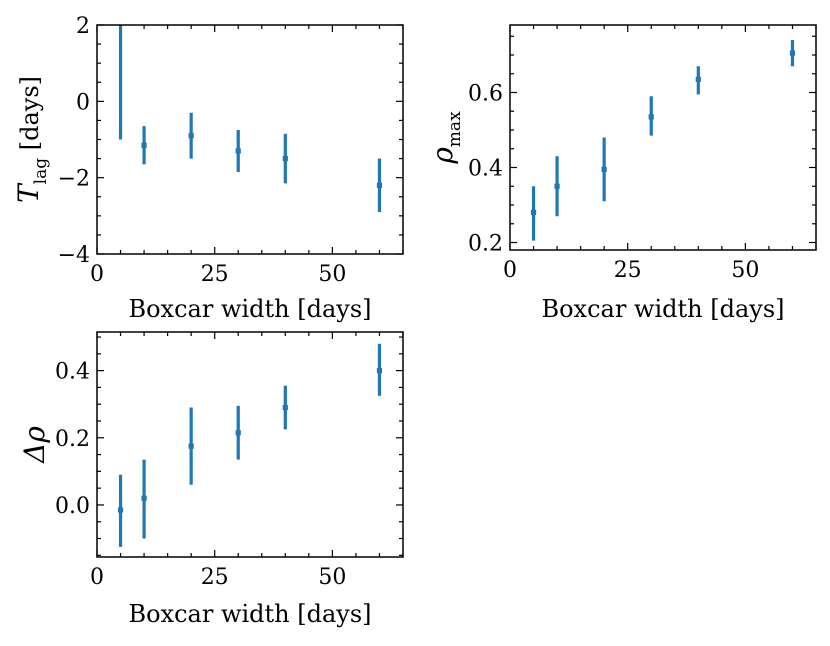 The height and width of the screenshot is (646, 830). I want to click on y-tick-label: 0.0, so click(72, 506).